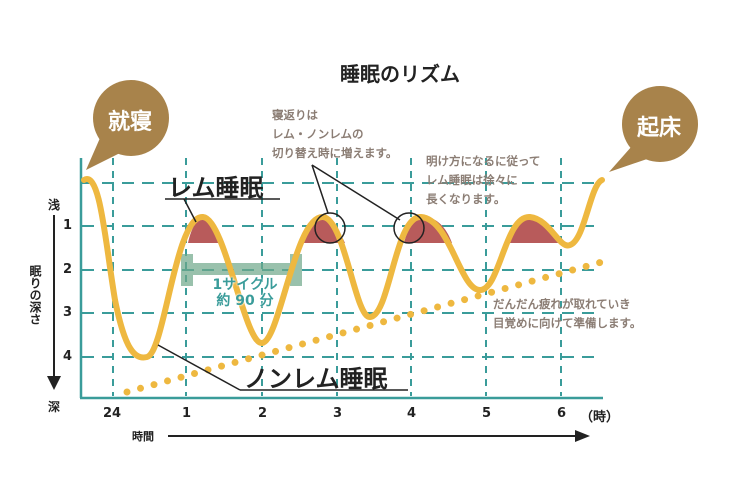 Image resolution: width=750 pixels, height=478 pixels. I want to click on cycle-label: 1サイクル 約 90 分, so click(245, 293).